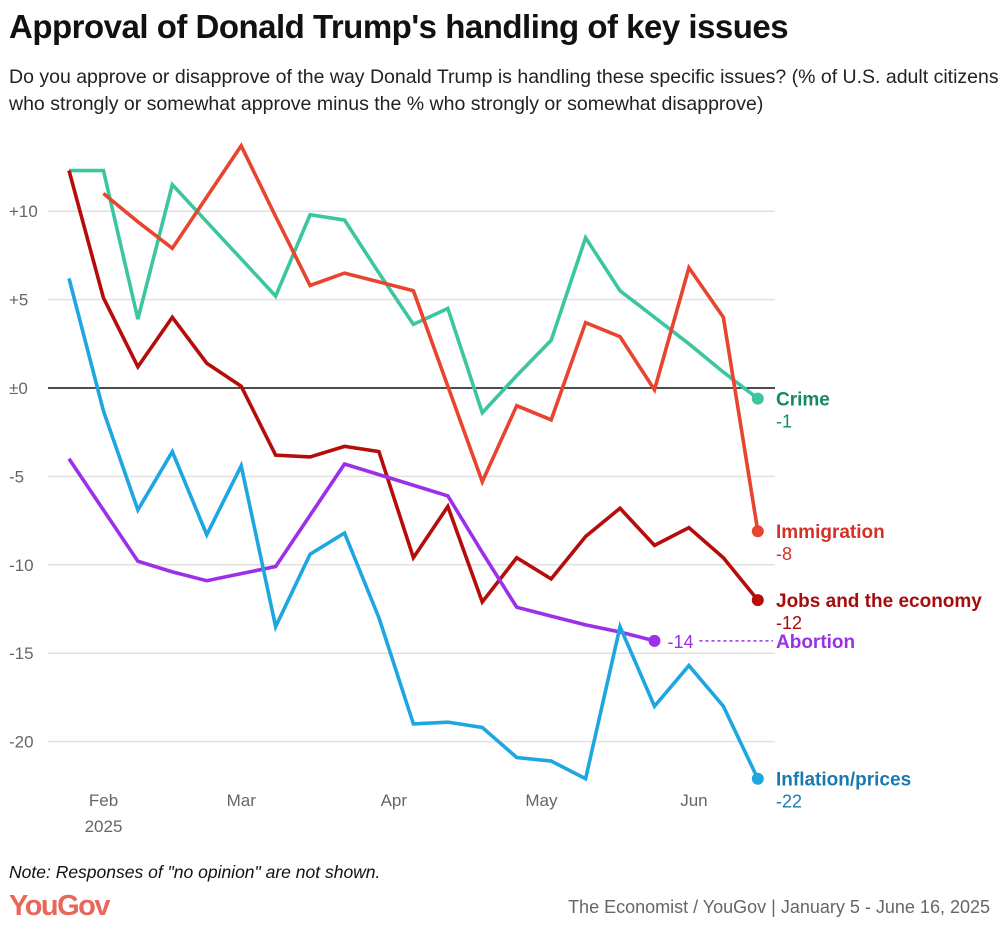 This screenshot has width=1000, height=931. I want to click on series-line-abortion, so click(361, 550).